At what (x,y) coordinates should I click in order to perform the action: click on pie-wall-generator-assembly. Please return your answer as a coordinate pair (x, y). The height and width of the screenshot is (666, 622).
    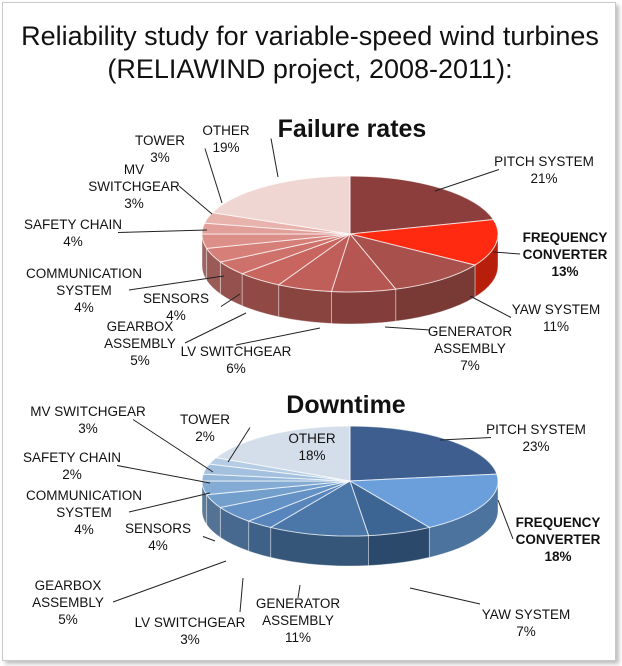
    Looking at the image, I should click on (364, 306).